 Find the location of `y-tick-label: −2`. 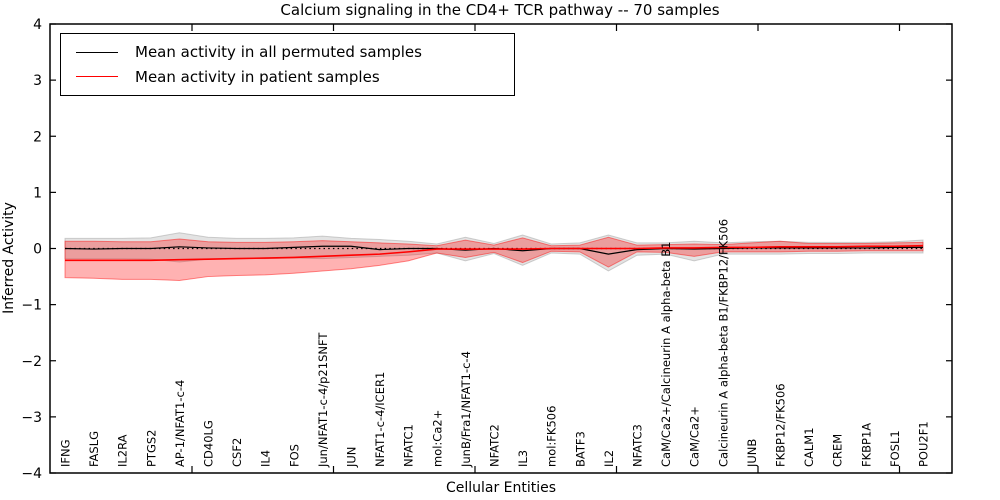

y-tick-label: −2 is located at coordinates (31, 362).